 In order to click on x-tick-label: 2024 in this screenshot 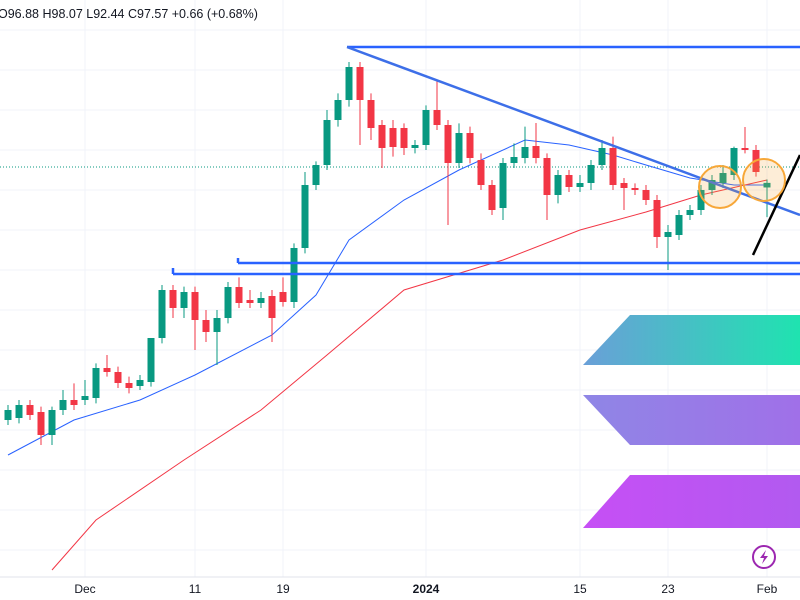, I will do `click(426, 589)`.